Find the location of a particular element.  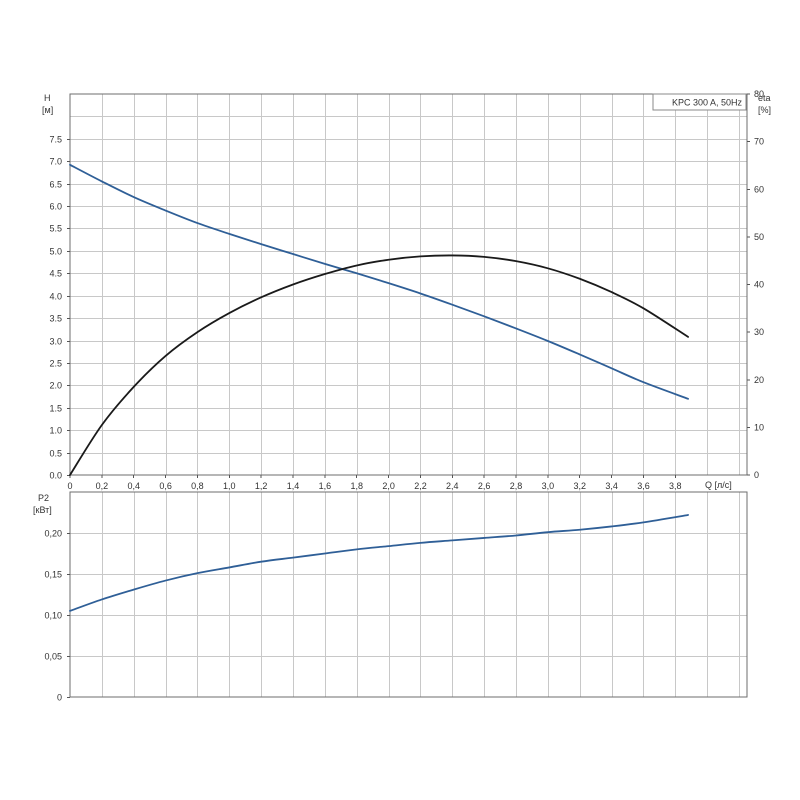

y2-tick-label: 0 is located at coordinates (756, 475).